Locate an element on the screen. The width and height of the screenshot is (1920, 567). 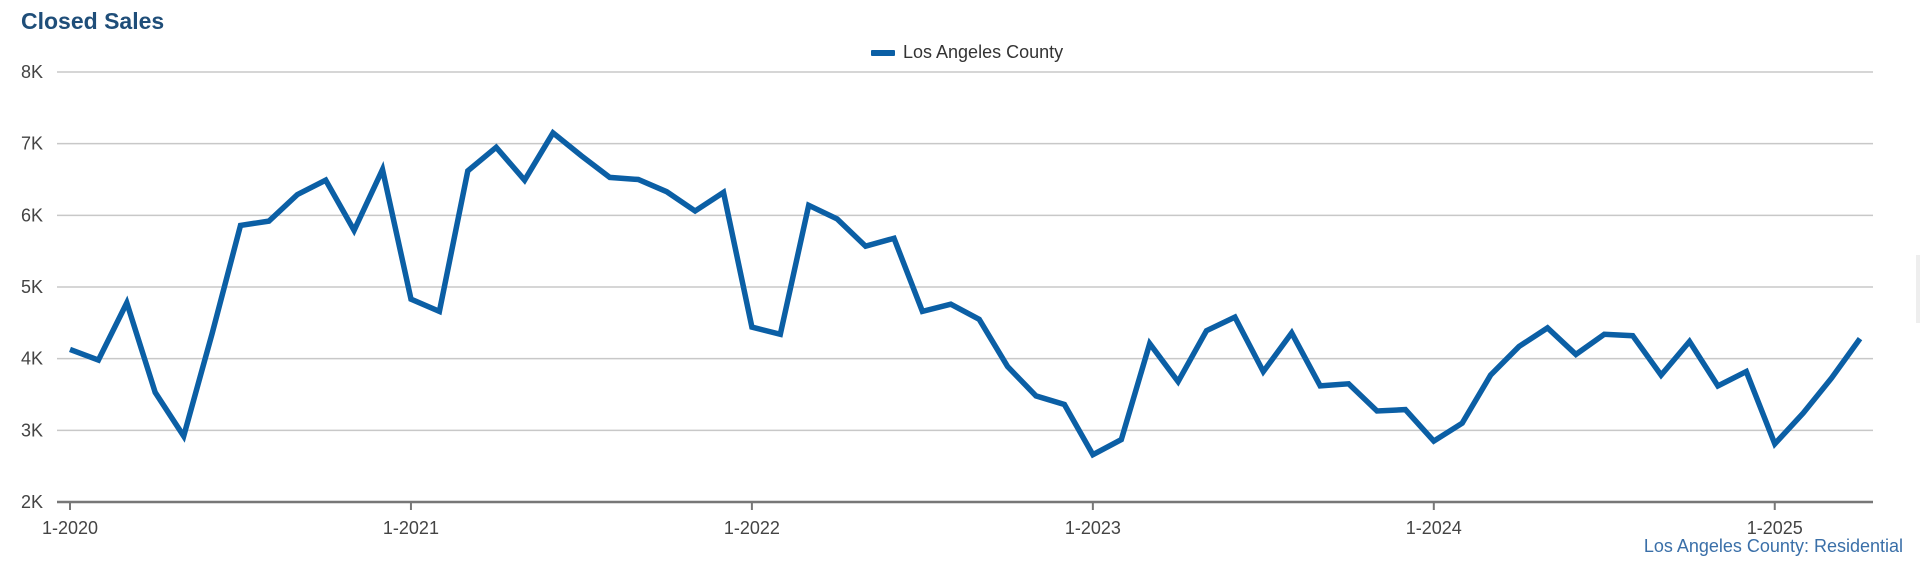
legend-swatch is located at coordinates (883, 52).